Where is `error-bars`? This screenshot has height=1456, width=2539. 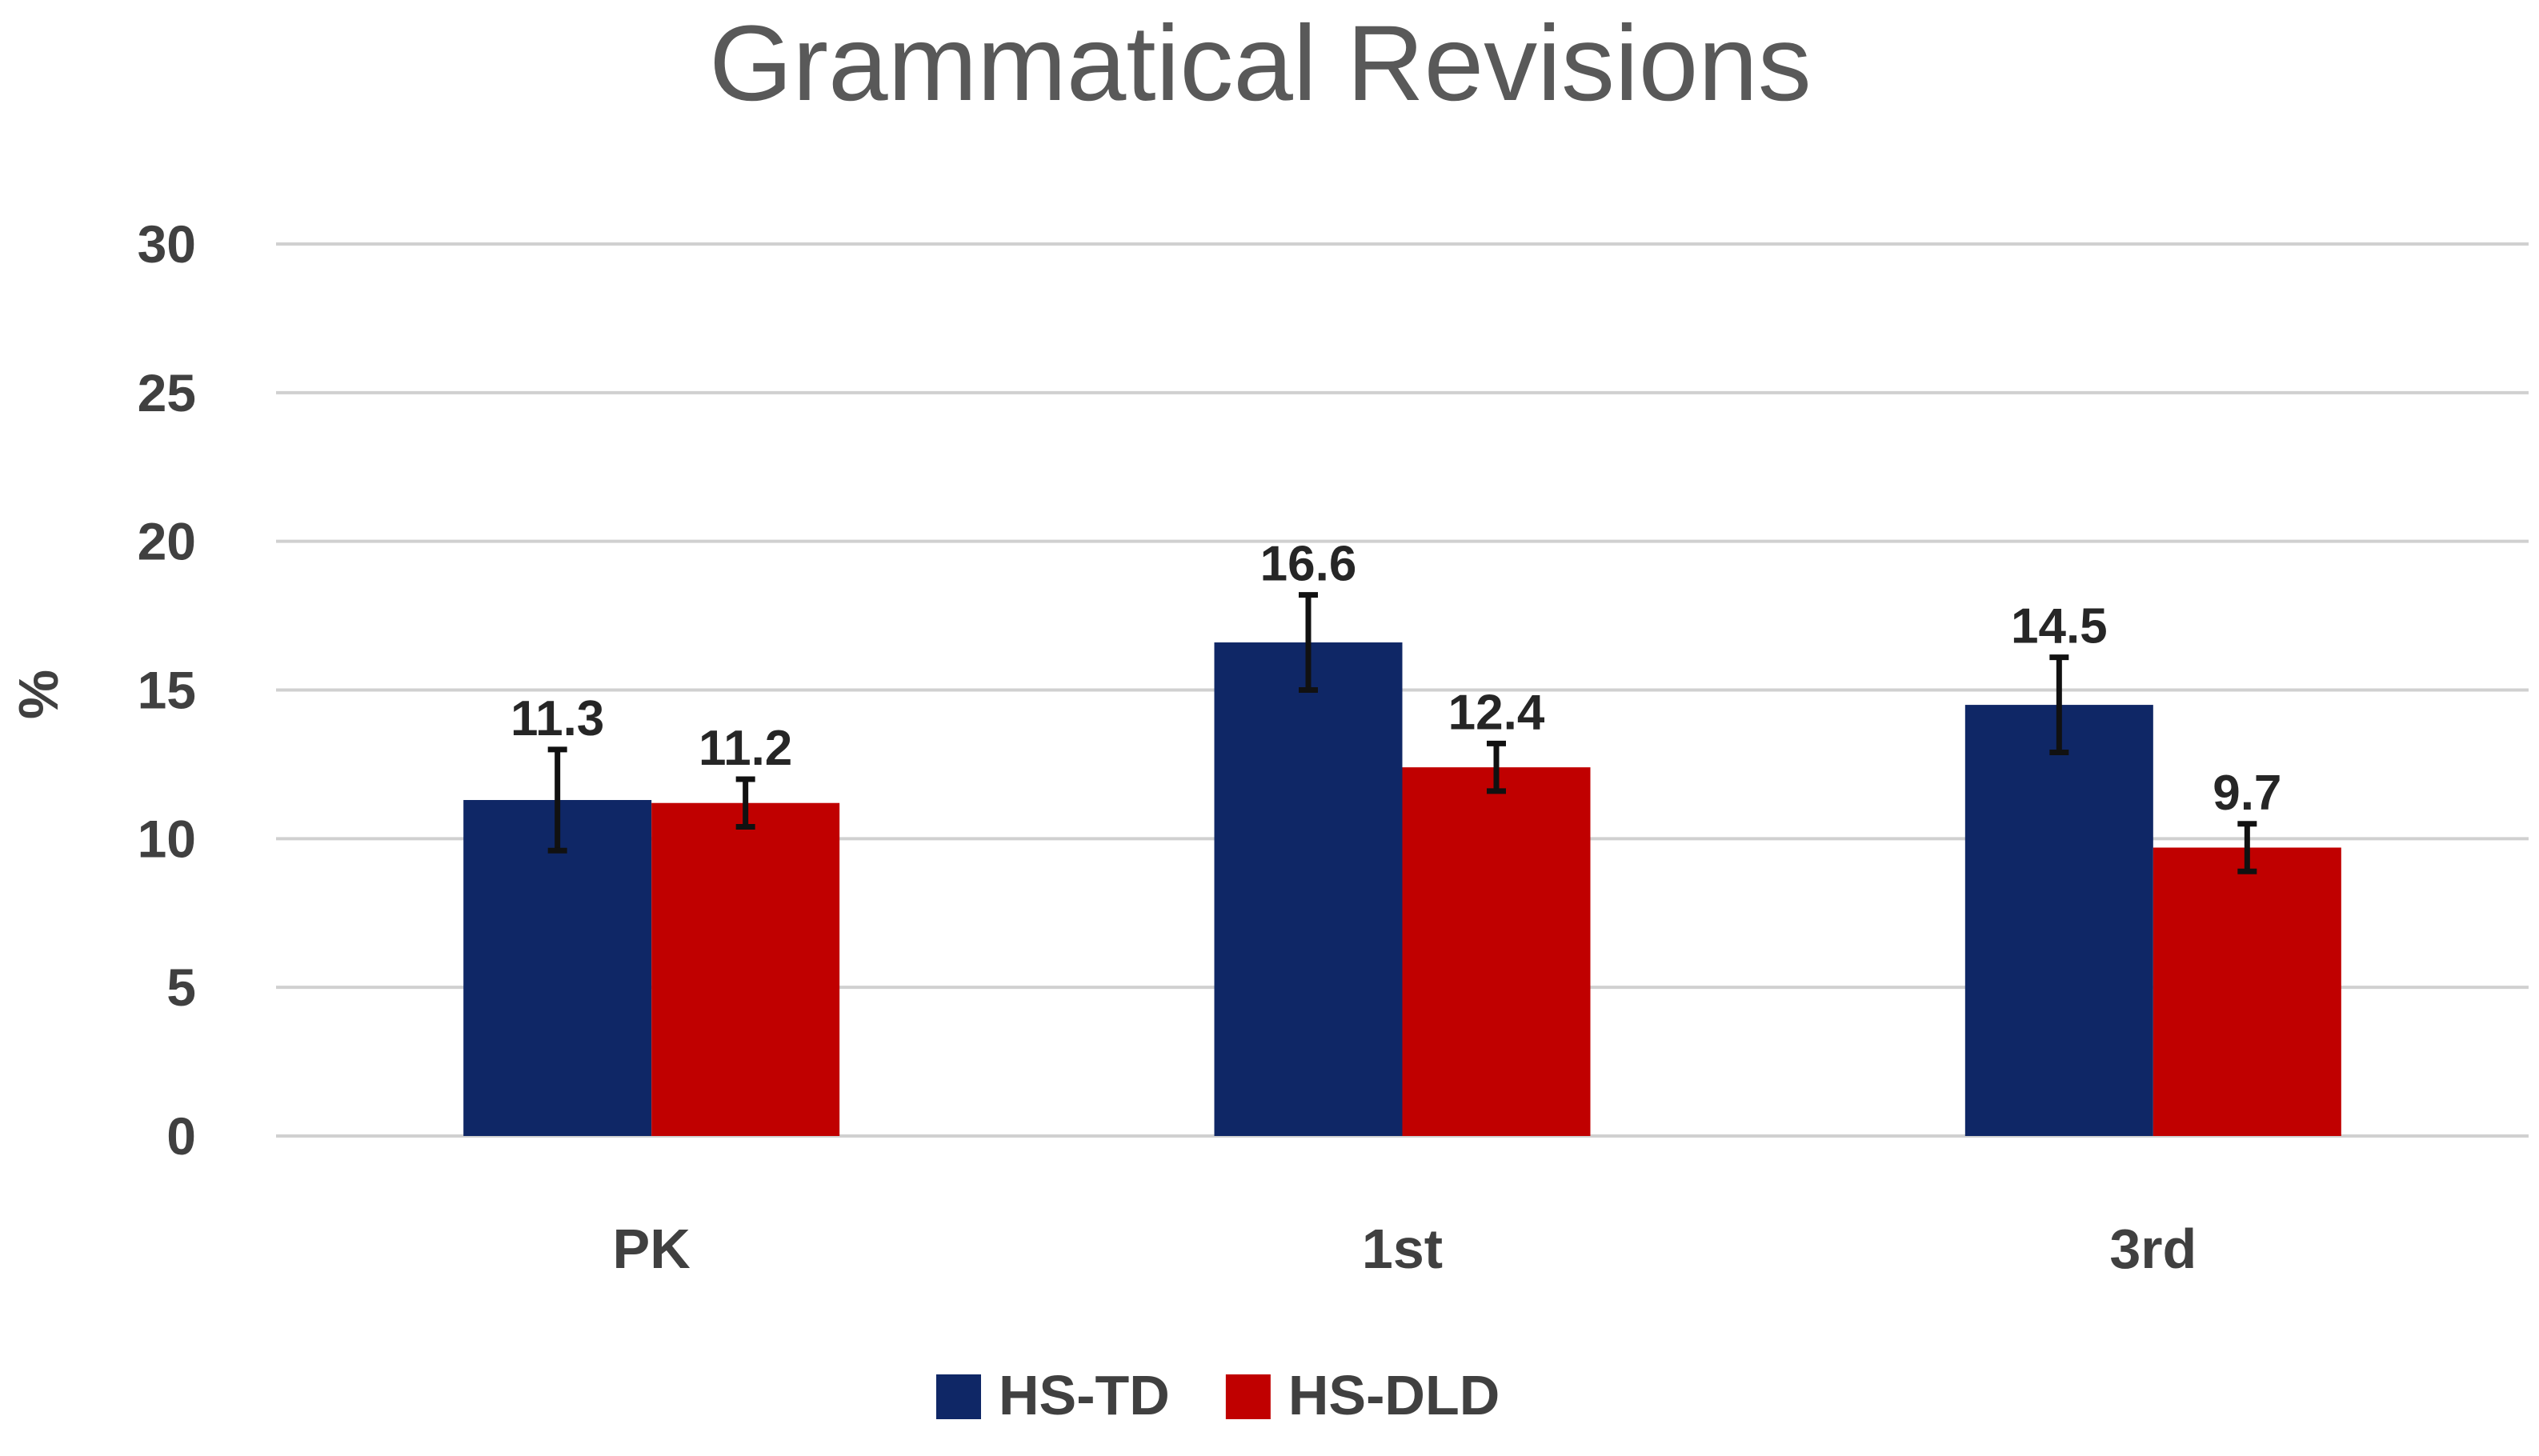 error-bars is located at coordinates (1402, 733).